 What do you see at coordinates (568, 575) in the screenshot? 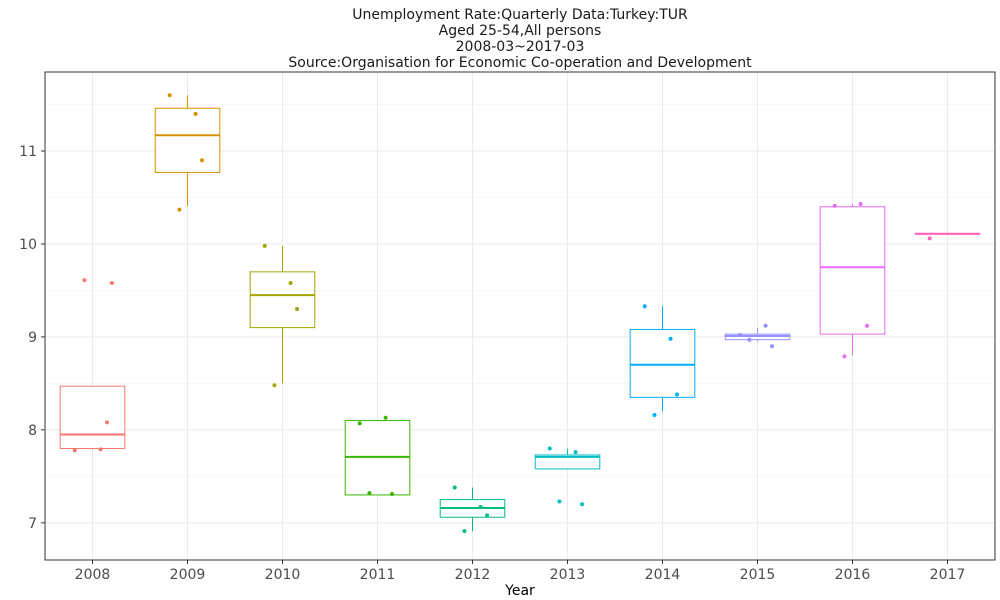
I see `x-tick-label: 2013` at bounding box center [568, 575].